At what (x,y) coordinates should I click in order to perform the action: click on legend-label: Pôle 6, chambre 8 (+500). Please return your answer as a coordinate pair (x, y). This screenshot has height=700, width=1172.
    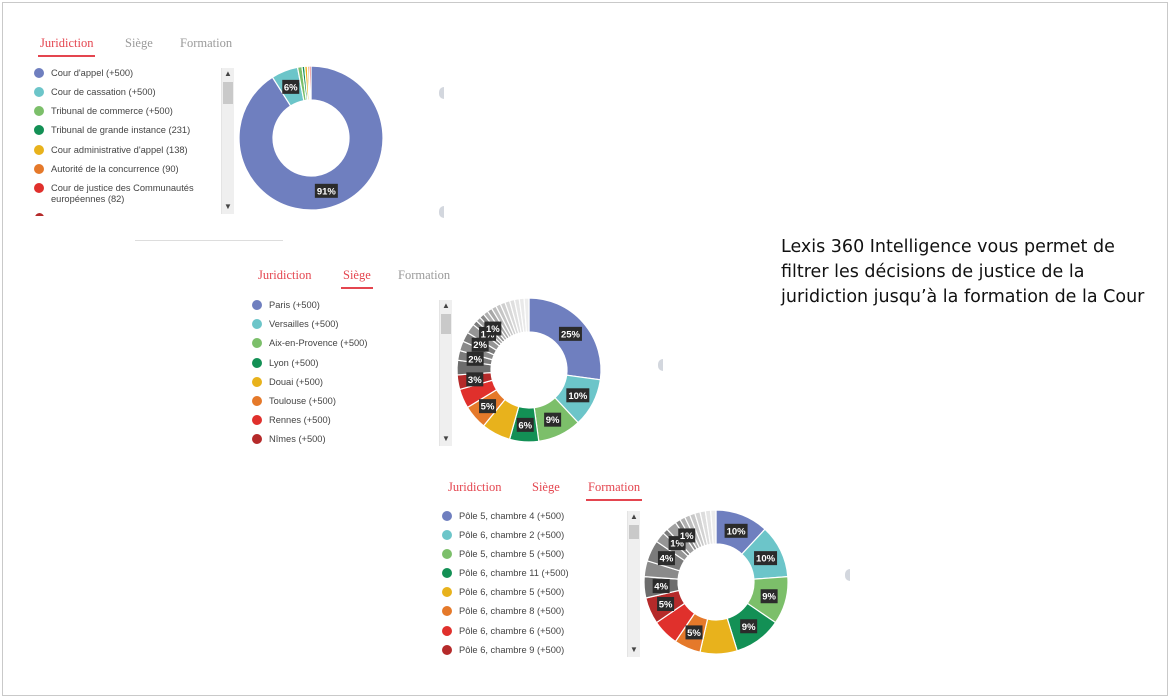
    Looking at the image, I should click on (512, 611).